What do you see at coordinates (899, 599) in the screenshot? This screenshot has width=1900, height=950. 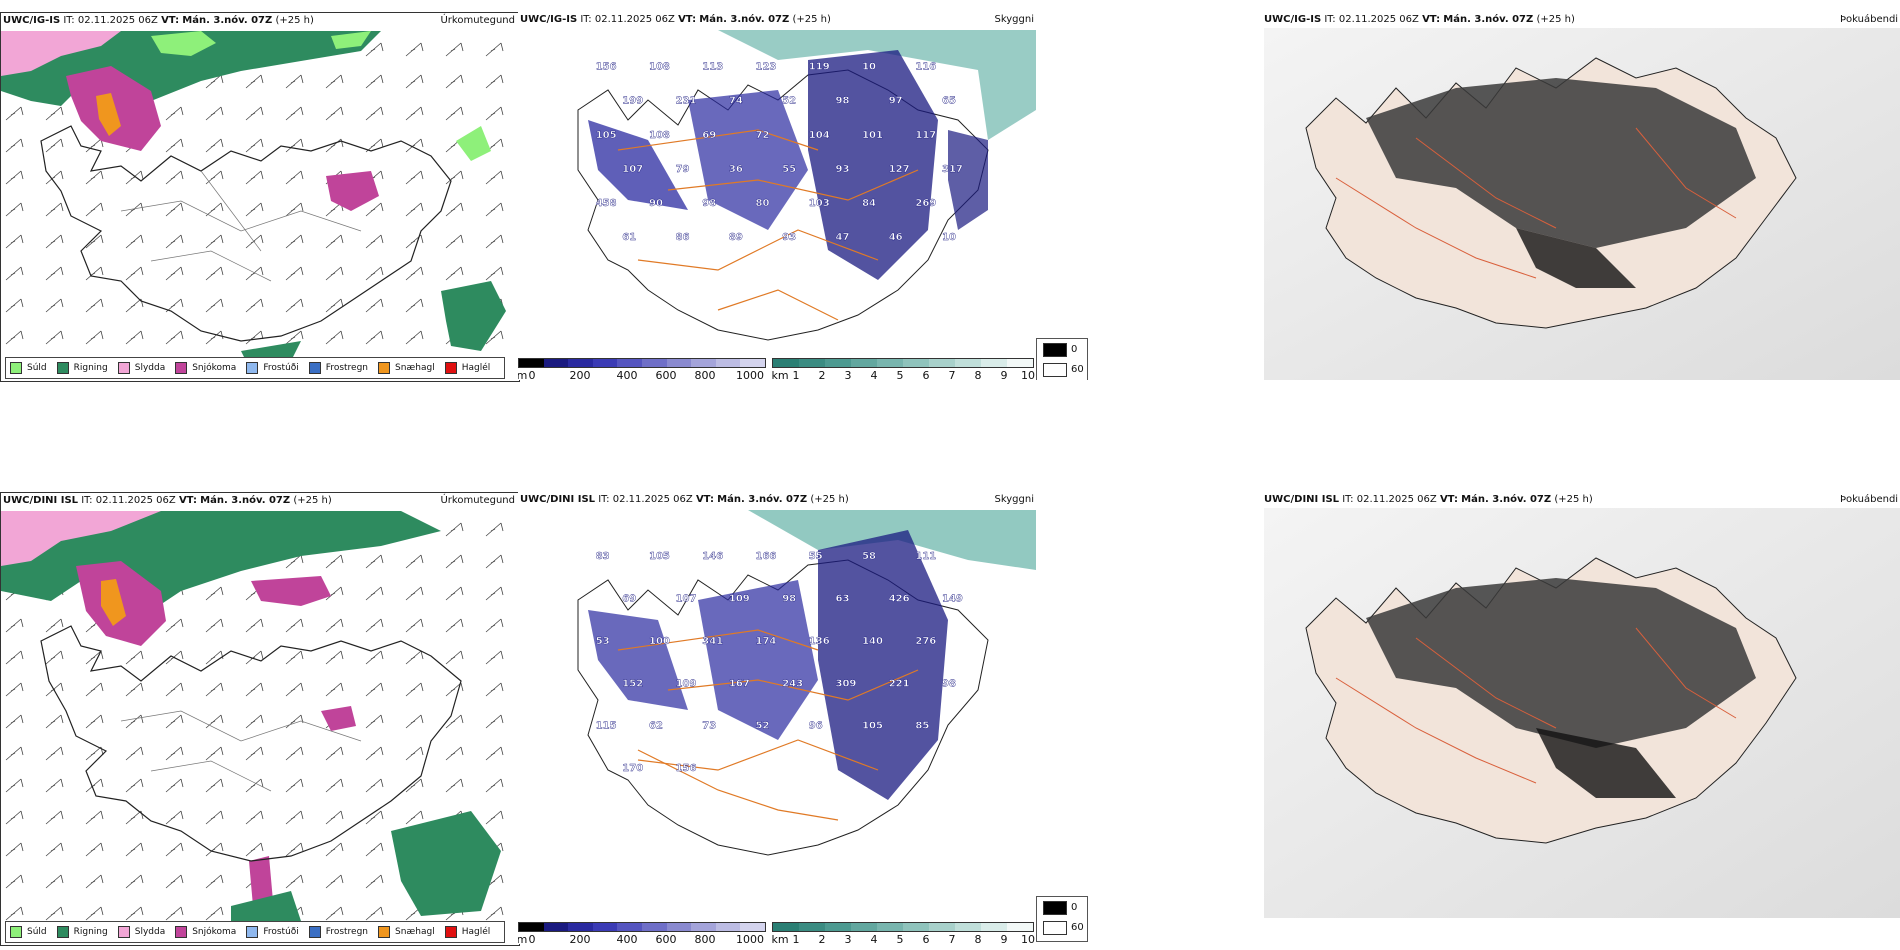 I see `height-label: 426` at bounding box center [899, 599].